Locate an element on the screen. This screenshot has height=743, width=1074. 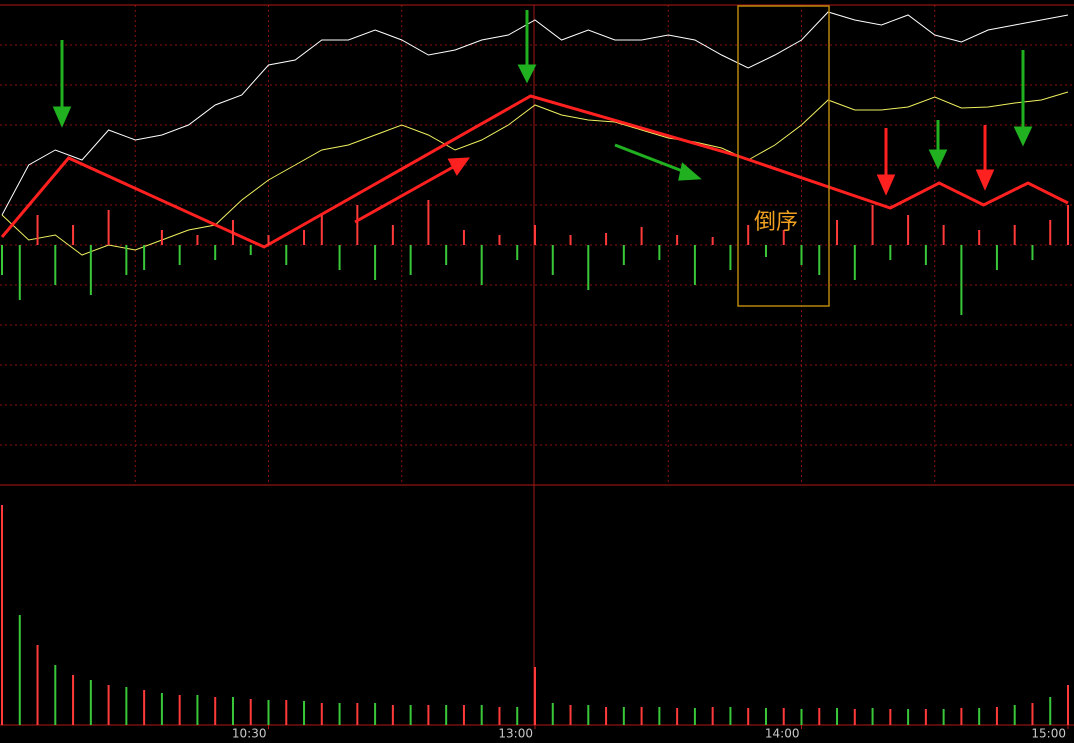
x-tick-label: 14:00 is located at coordinates (782, 734).